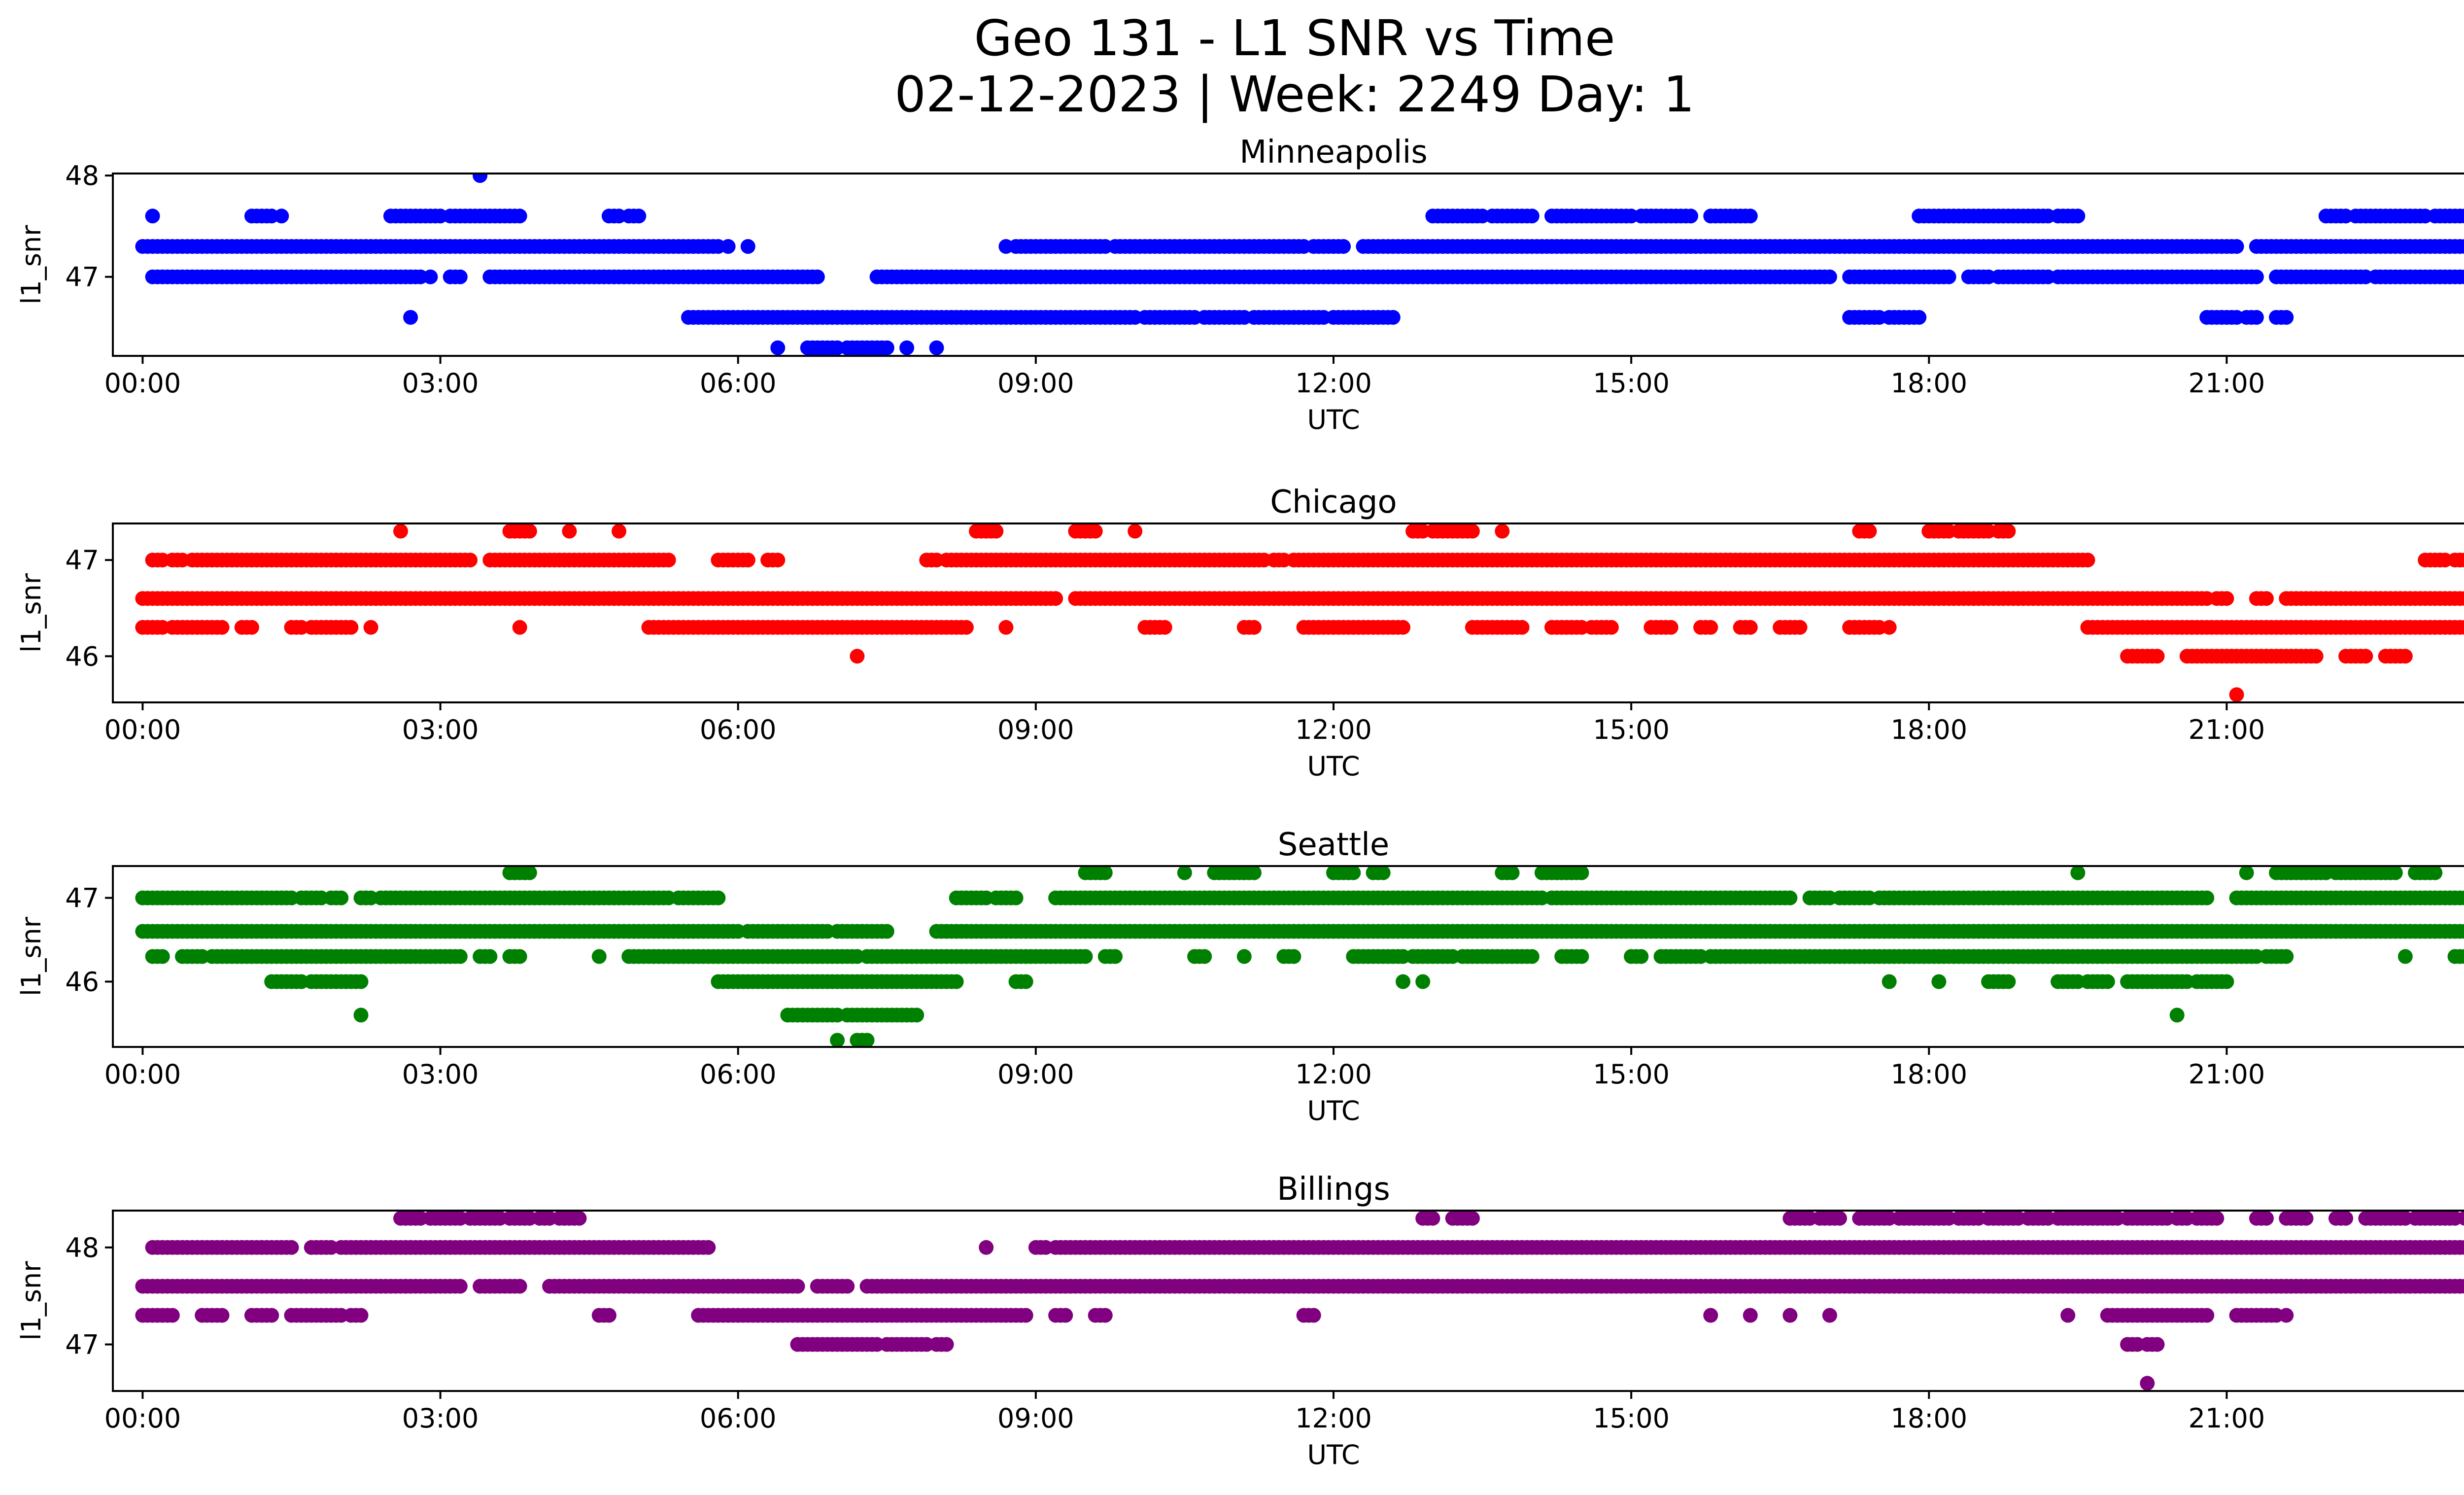 This screenshot has width=2464, height=1495. Describe the element at coordinates (82, 656) in the screenshot. I see `y-tick-label: 46` at that location.